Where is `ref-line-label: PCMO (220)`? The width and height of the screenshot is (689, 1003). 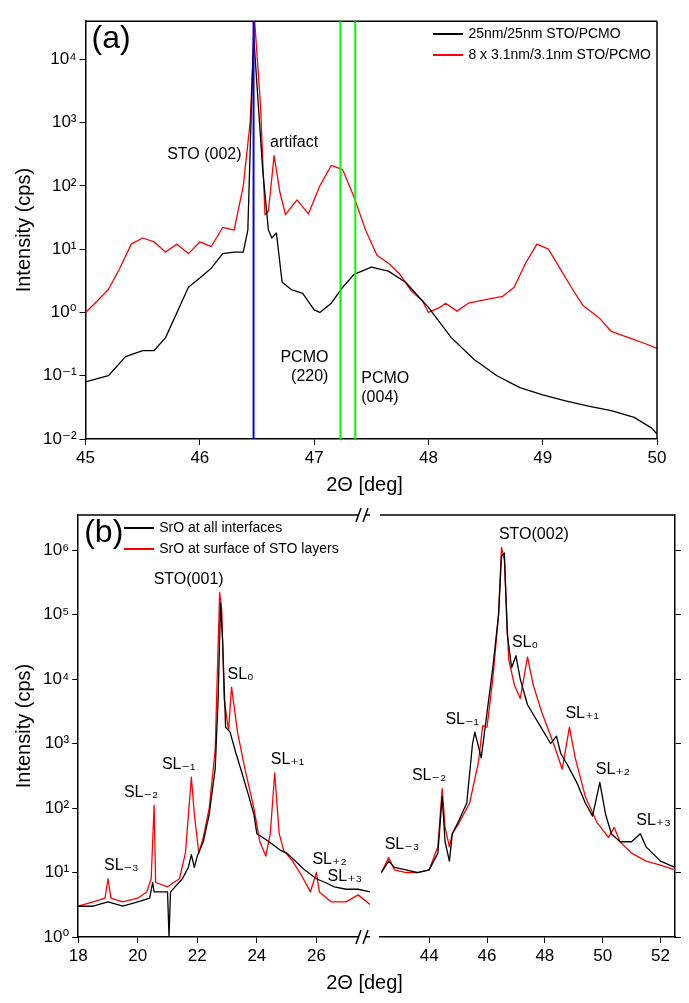
ref-line-label: PCMO (220) is located at coordinates (304, 365).